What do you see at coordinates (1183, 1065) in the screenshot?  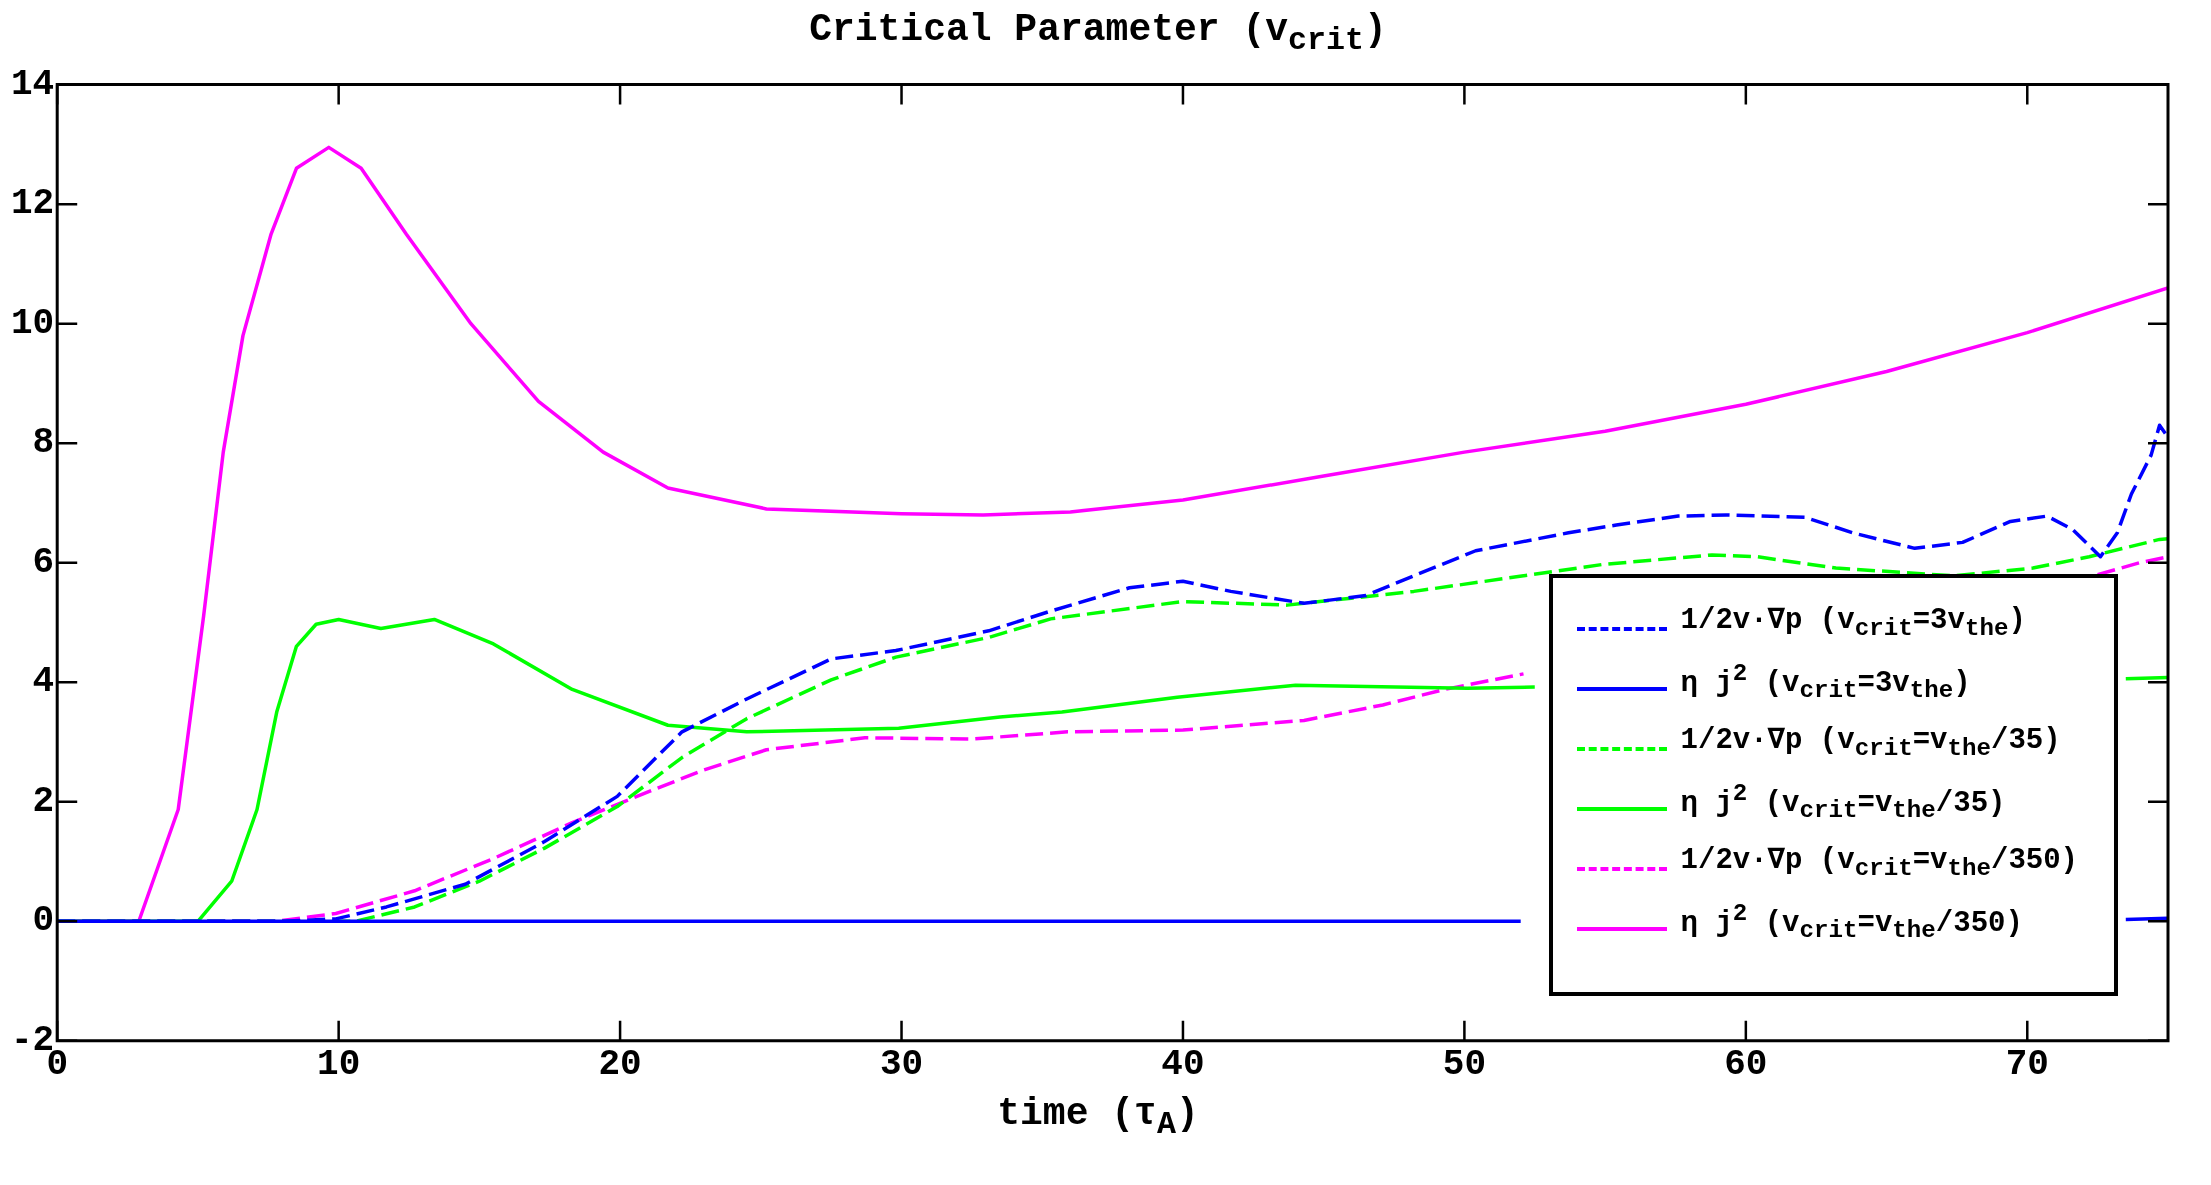 I see `x-tick-label: 40` at bounding box center [1183, 1065].